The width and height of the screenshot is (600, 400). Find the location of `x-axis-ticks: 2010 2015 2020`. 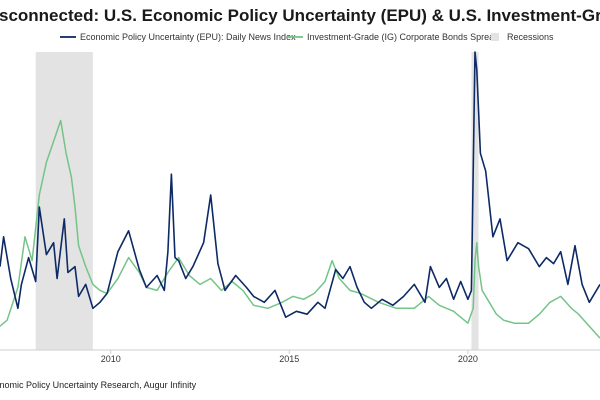

x-axis-ticks: 2010 2015 2020 is located at coordinates (289, 357).